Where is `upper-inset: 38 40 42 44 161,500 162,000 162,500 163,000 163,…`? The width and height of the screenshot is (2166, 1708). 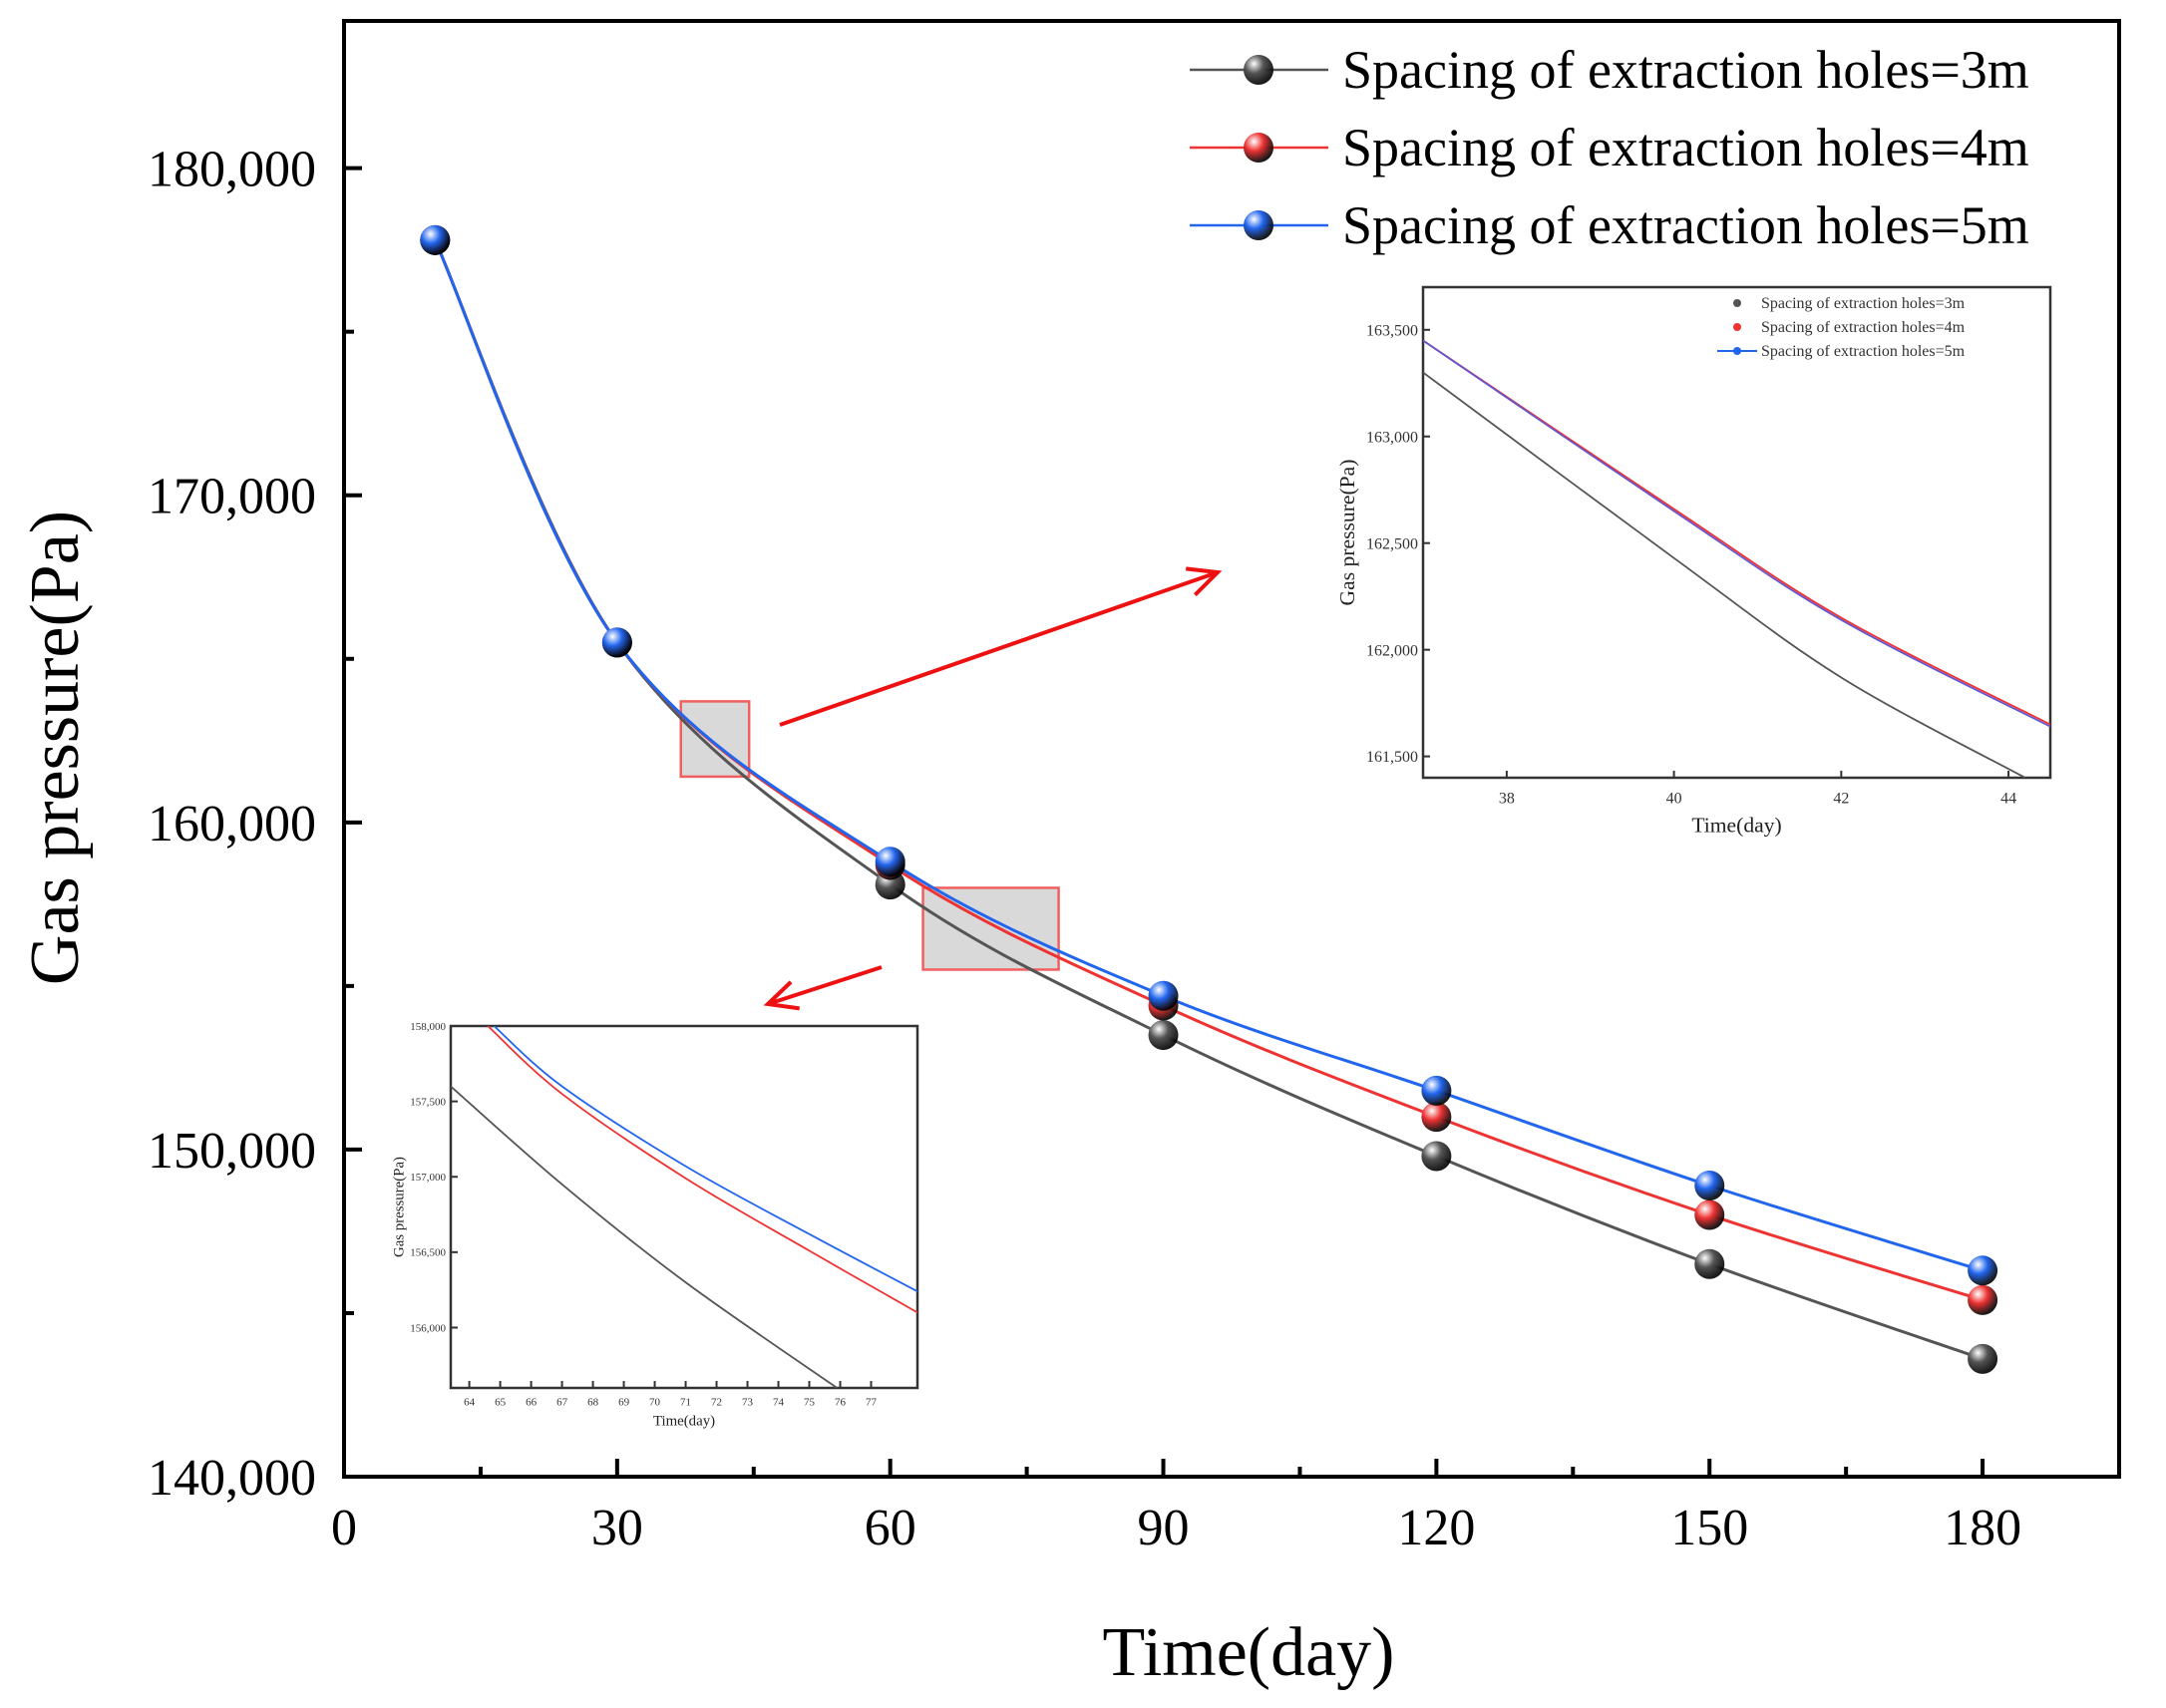
upper-inset: 38 40 42 44 161,500 162,000 162,500 163,000 163,… is located at coordinates (1693, 561).